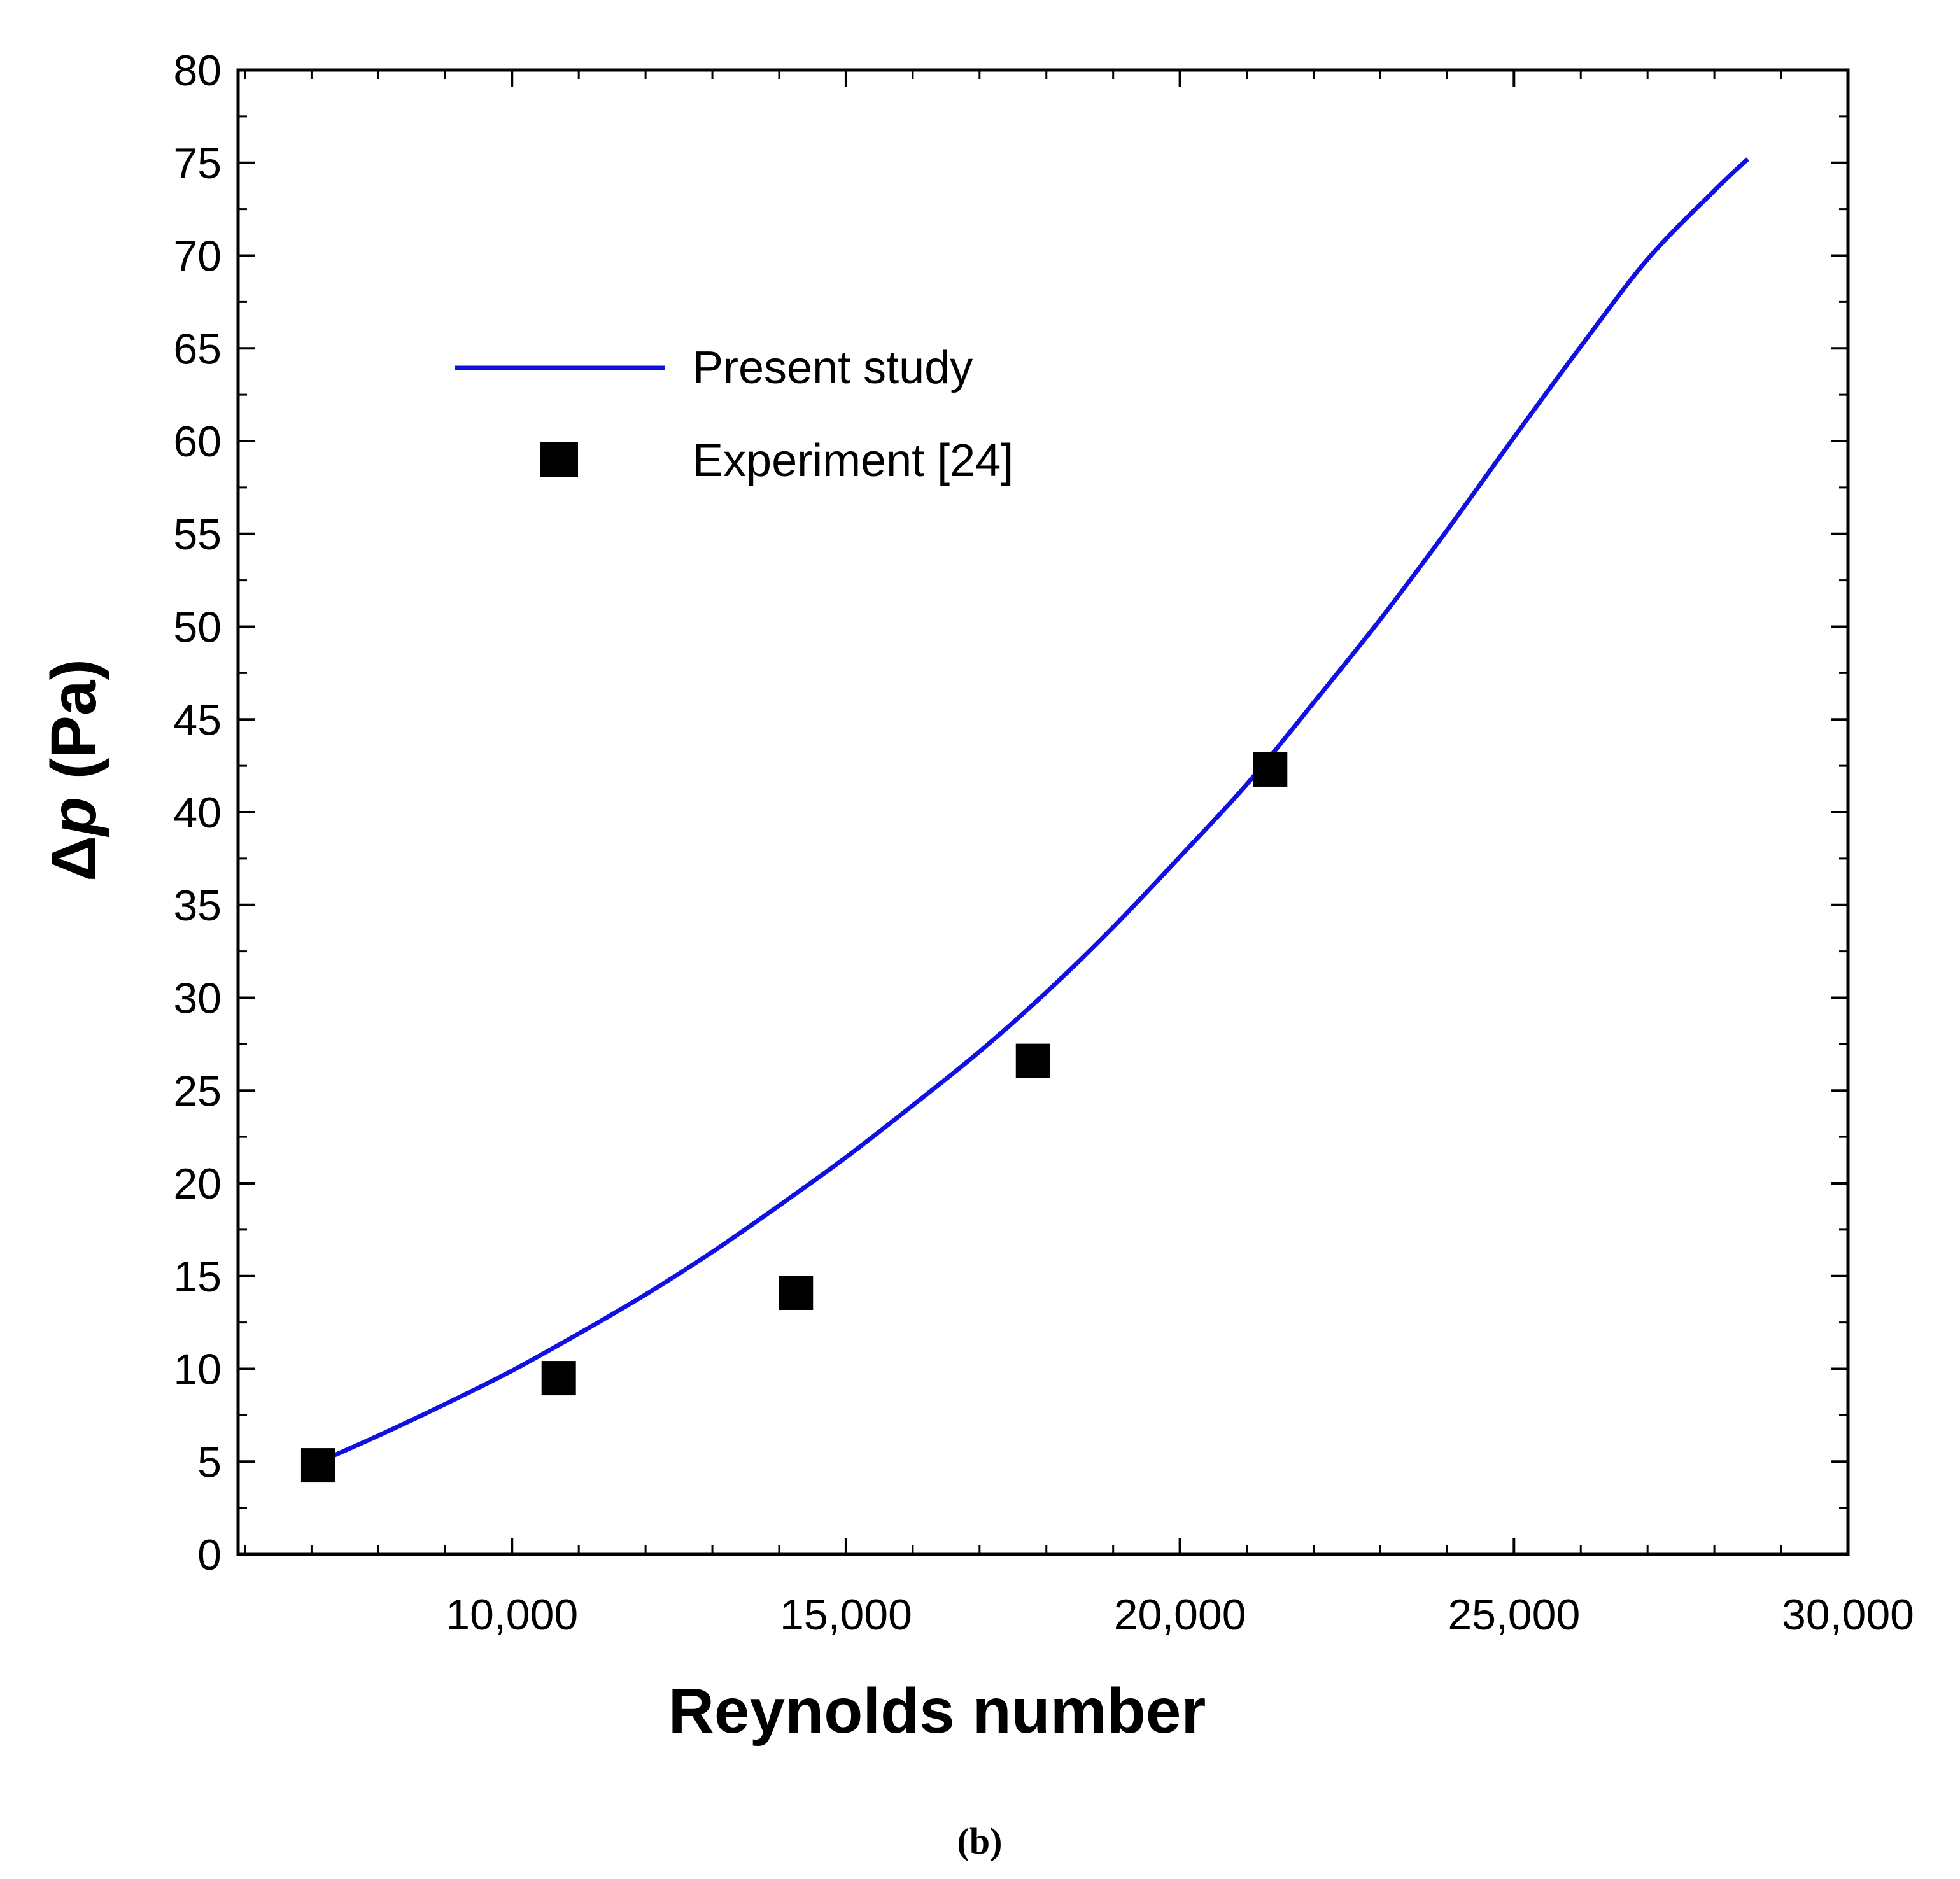 Image resolution: width=1960 pixels, height=1879 pixels. I want to click on y-tick-label: 30, so click(197, 999).